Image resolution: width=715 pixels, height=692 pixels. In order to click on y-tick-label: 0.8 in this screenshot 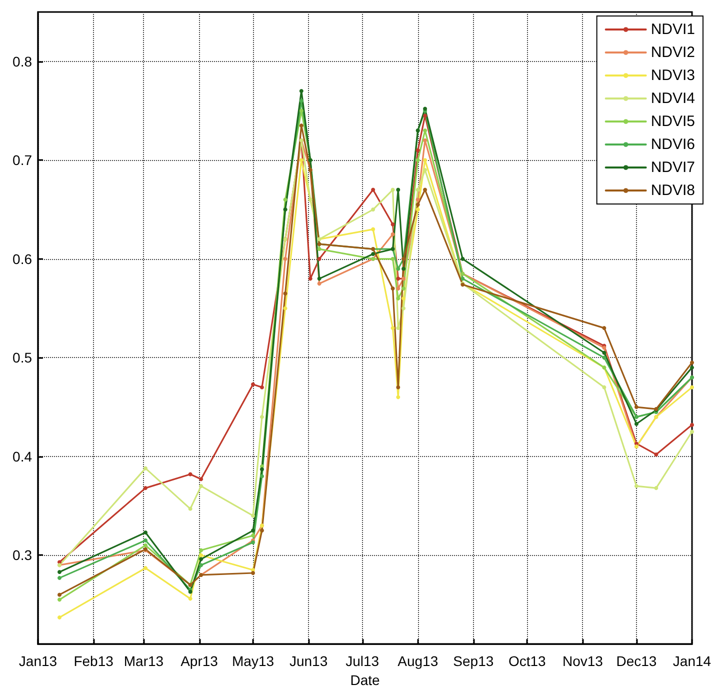, I will do `click(22, 61)`.